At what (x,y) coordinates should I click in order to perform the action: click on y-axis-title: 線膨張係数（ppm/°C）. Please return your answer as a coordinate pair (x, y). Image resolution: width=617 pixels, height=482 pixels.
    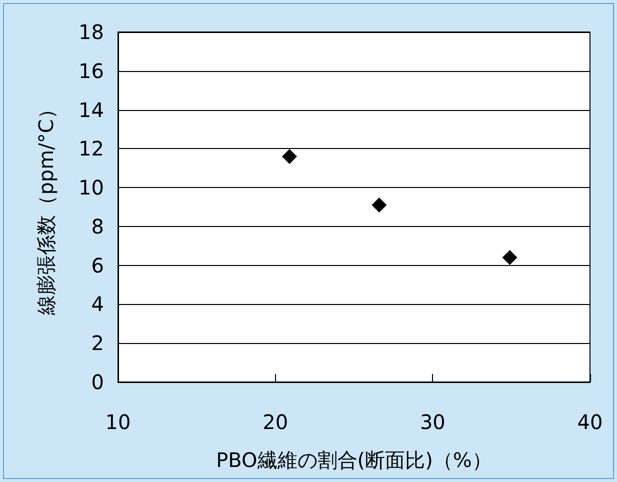
    Looking at the image, I should click on (46, 207).